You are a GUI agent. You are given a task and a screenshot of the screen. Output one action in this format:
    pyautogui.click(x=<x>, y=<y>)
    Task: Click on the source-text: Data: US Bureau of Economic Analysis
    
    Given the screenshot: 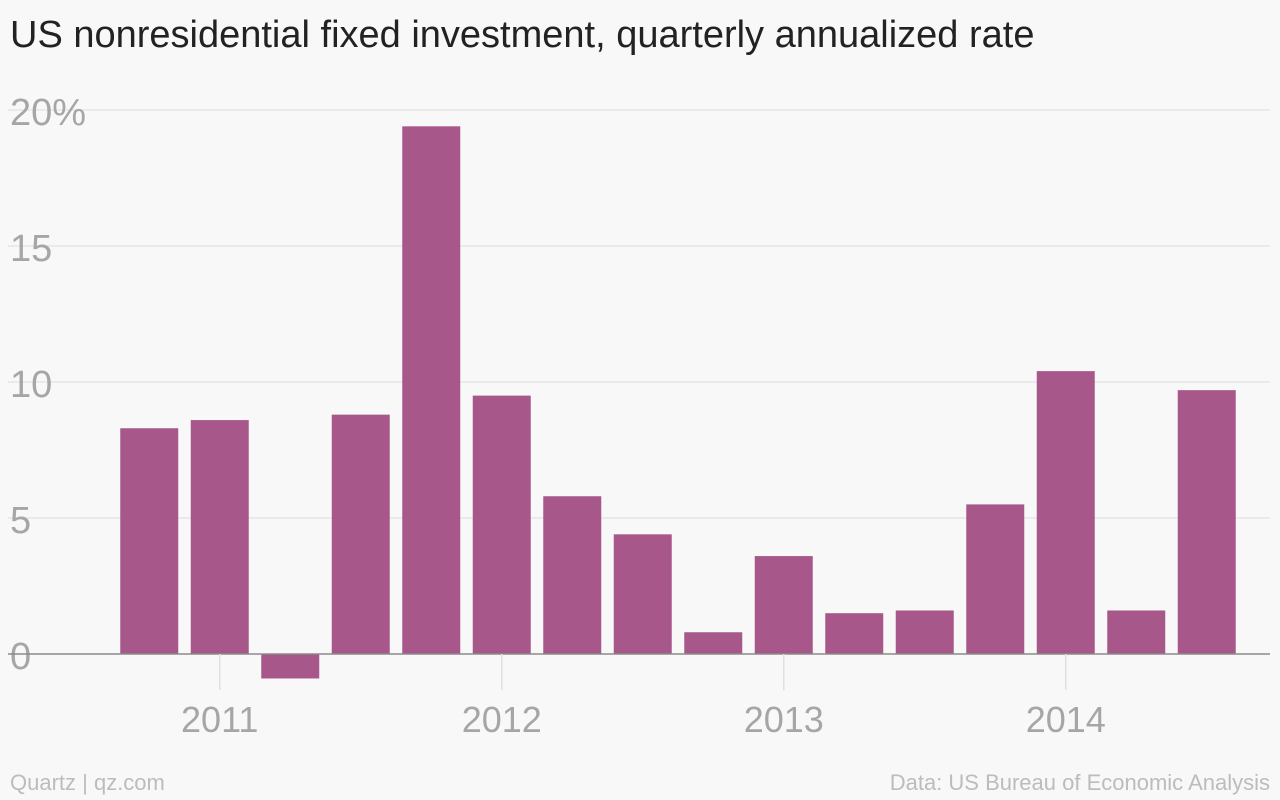 What is the action you would take?
    pyautogui.click(x=1079, y=782)
    